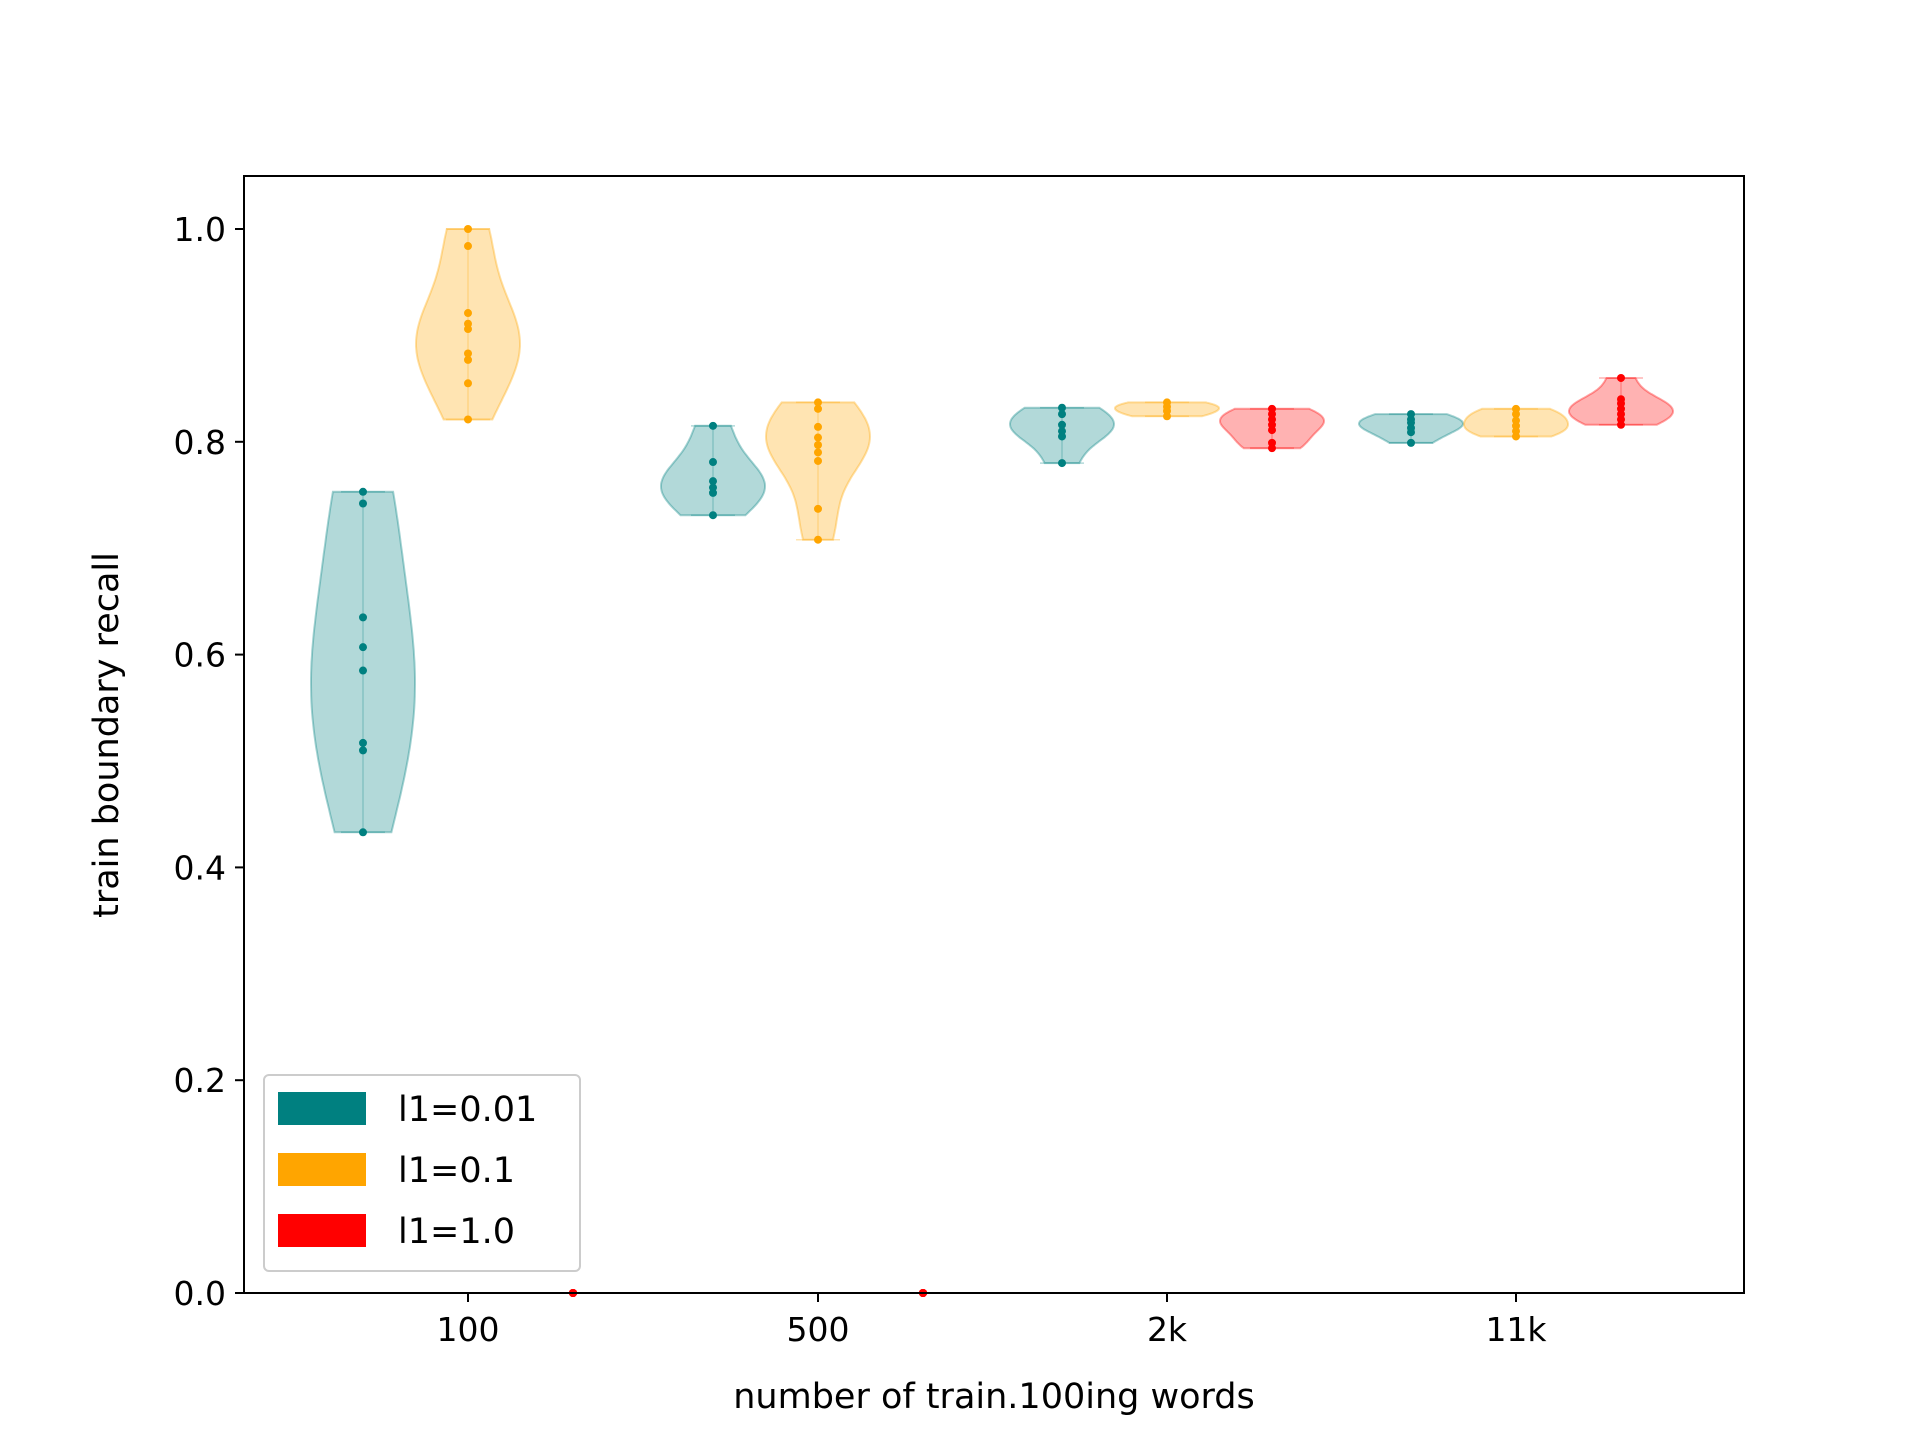 This screenshot has height=1440, width=1920. Describe the element at coordinates (200, 655) in the screenshot. I see `y-tick-label: 0.6` at that location.